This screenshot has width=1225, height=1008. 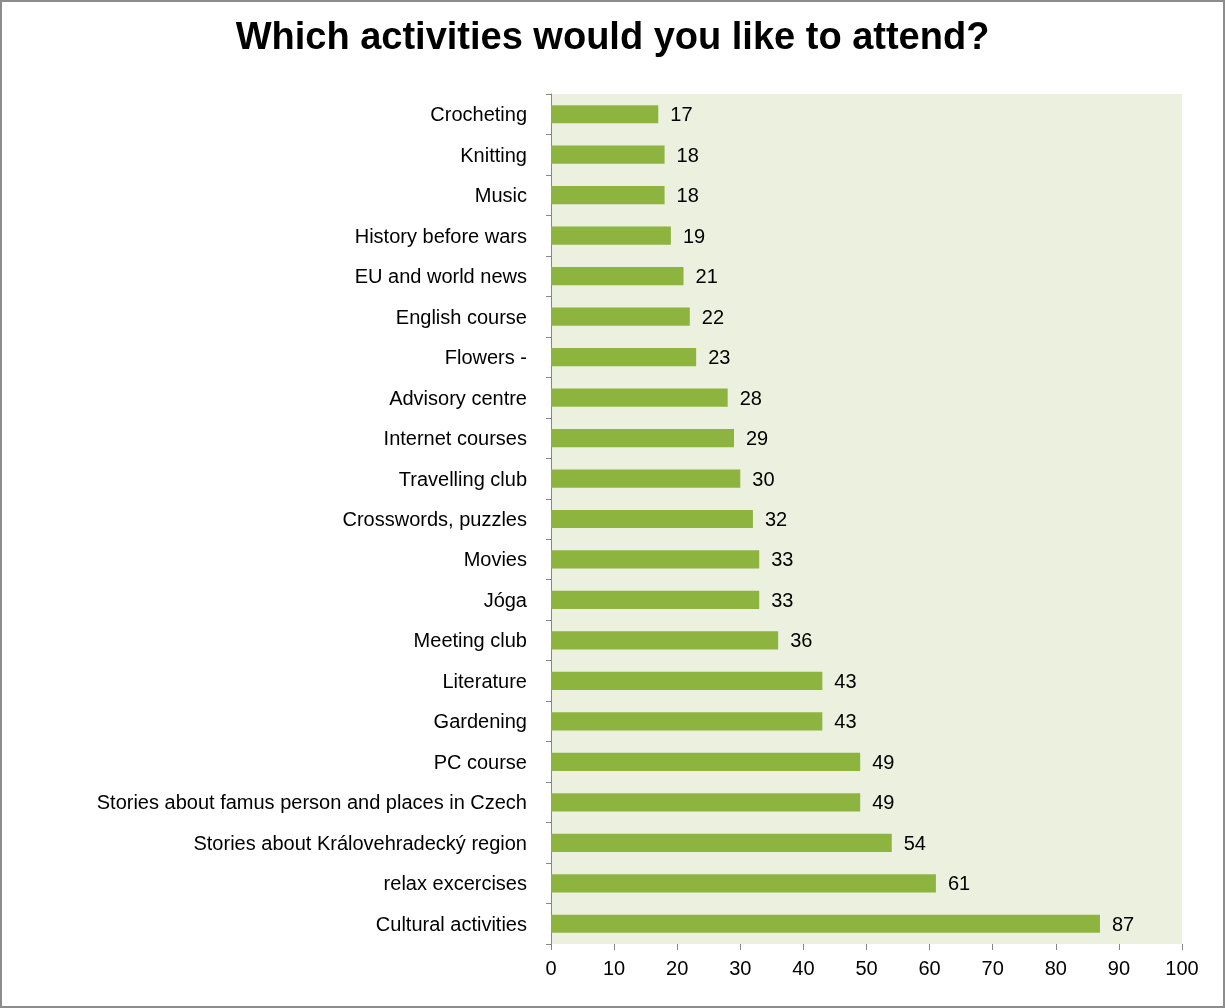 What do you see at coordinates (462, 478) in the screenshot?
I see `y-tick-label: Travelling club` at bounding box center [462, 478].